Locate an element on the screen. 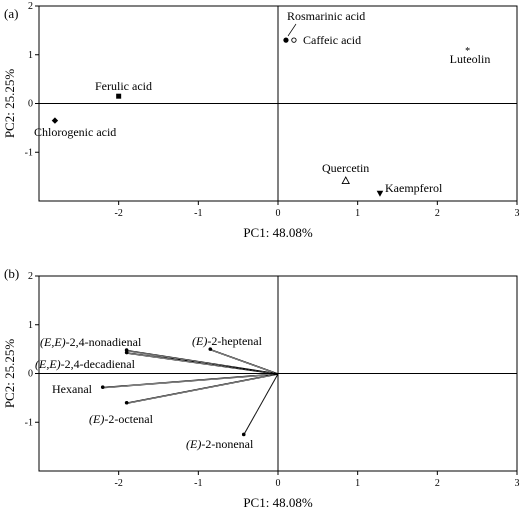 Image resolution: width=532 pixels, height=517 pixels. loading-label: (E)-2-nonenal is located at coordinates (220, 444).